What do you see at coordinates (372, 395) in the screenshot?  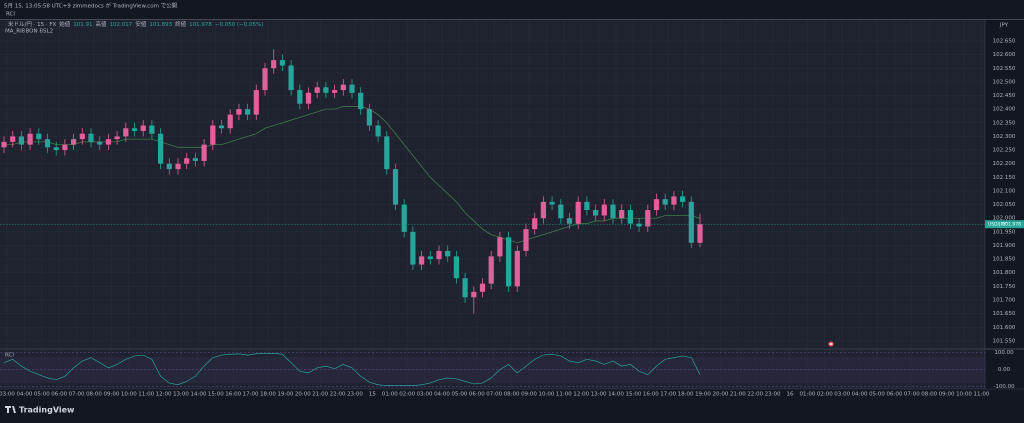 I see `x-tick-label: 15` at bounding box center [372, 395].